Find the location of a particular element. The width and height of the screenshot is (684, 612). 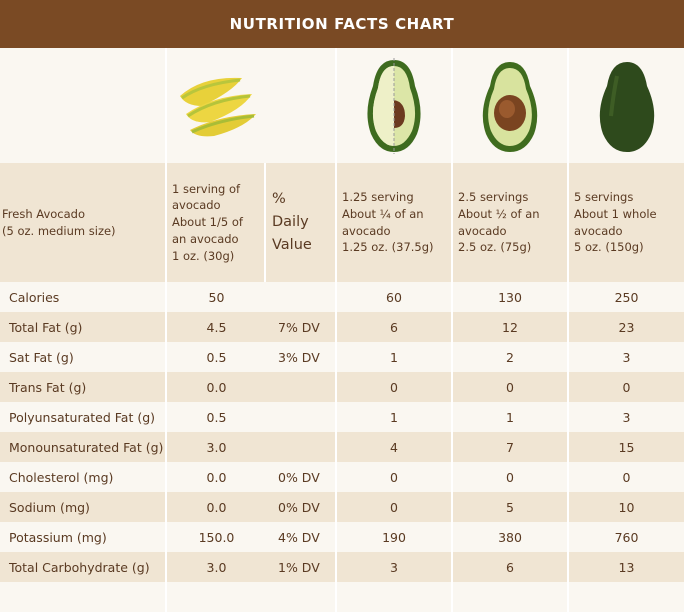

header-daily-value: % Daily Value is located at coordinates (301, 222).